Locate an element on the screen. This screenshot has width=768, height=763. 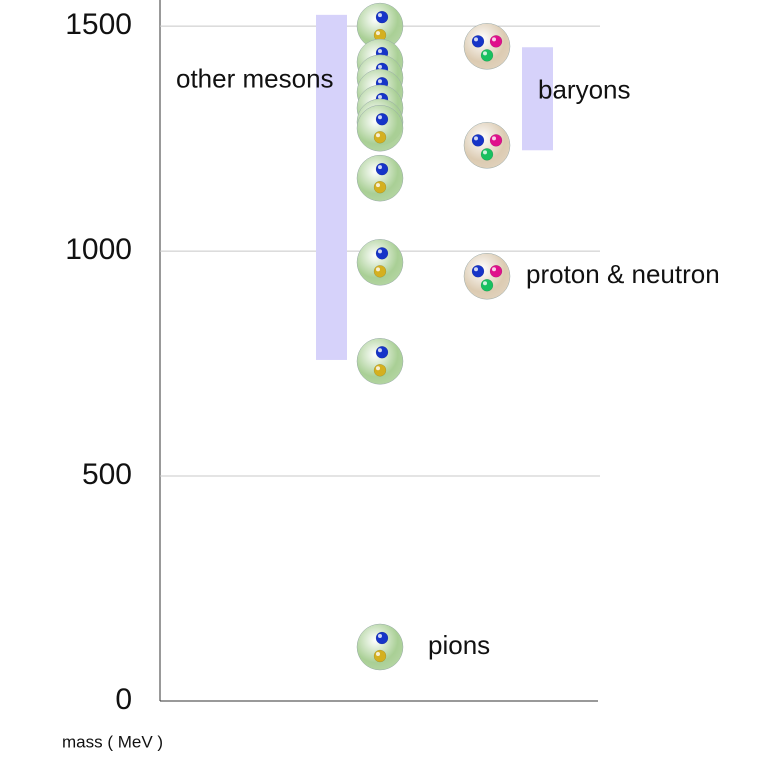
y-tick-label: 0 is located at coordinates (123, 699).